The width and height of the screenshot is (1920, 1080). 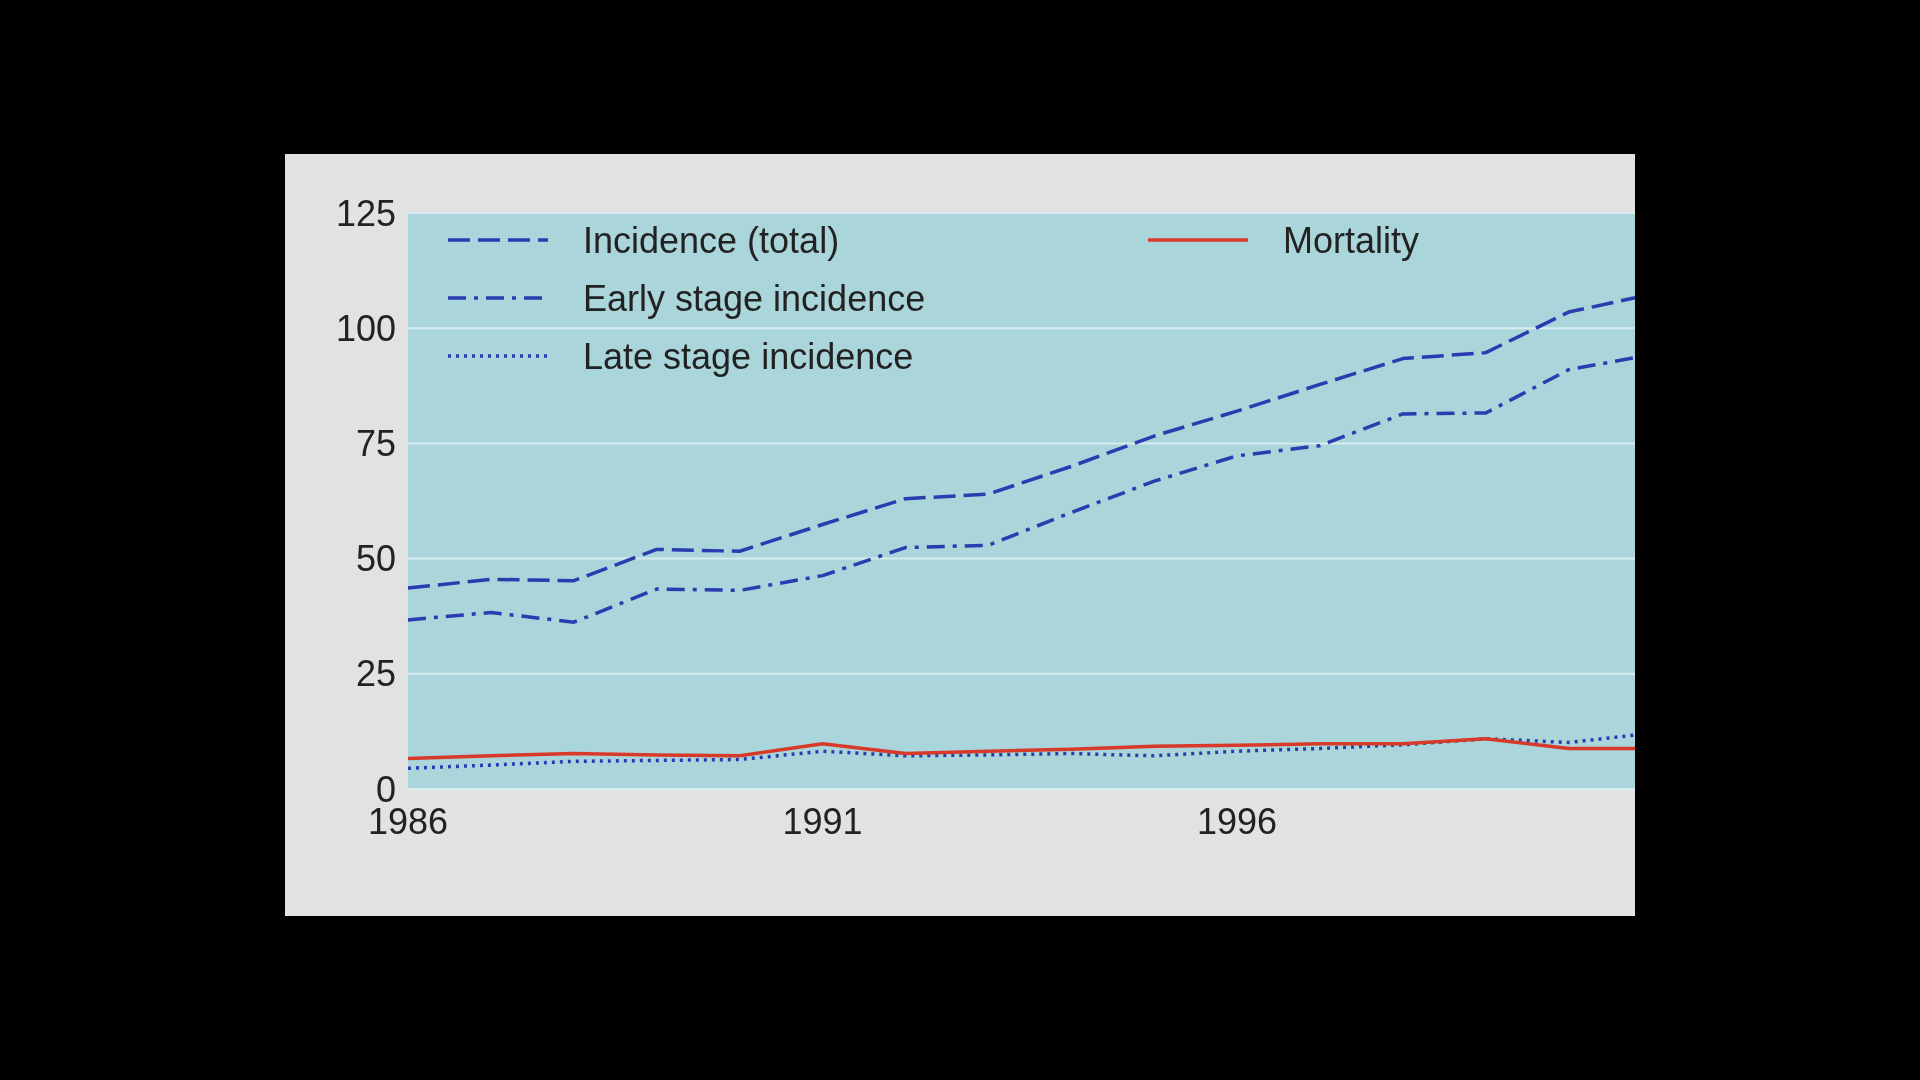 I want to click on y-tick-label: 125, so click(x=365, y=213).